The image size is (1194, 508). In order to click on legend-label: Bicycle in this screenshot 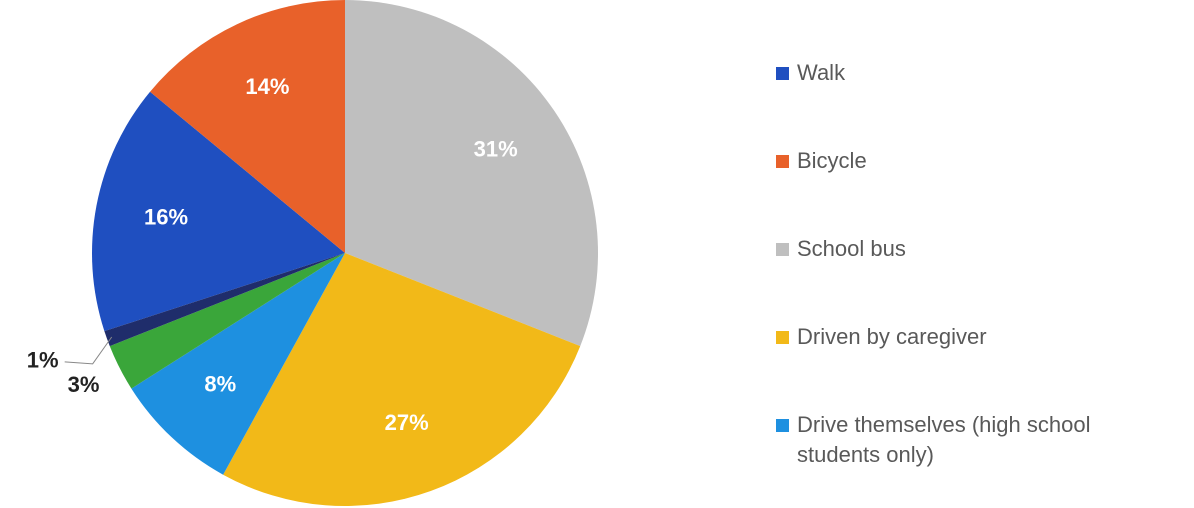, I will do `click(832, 160)`.